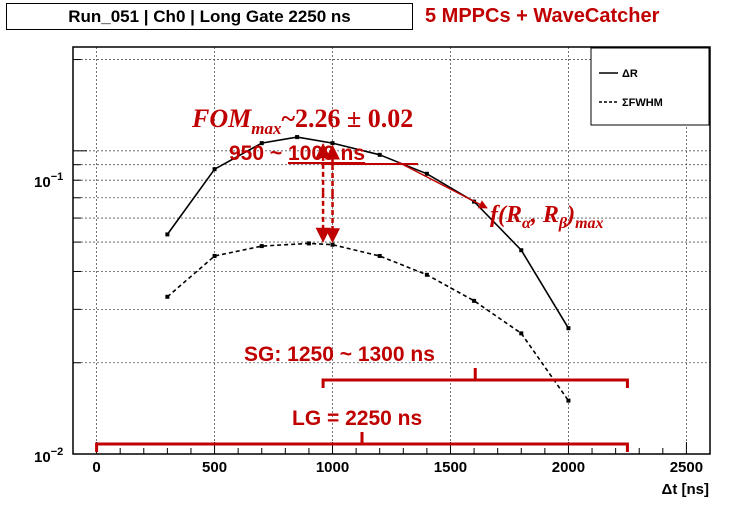 Image resolution: width=747 pixels, height=508 pixels. Describe the element at coordinates (48, 181) in the screenshot. I see `y-tick-label-0: 10⁻¹` at that location.